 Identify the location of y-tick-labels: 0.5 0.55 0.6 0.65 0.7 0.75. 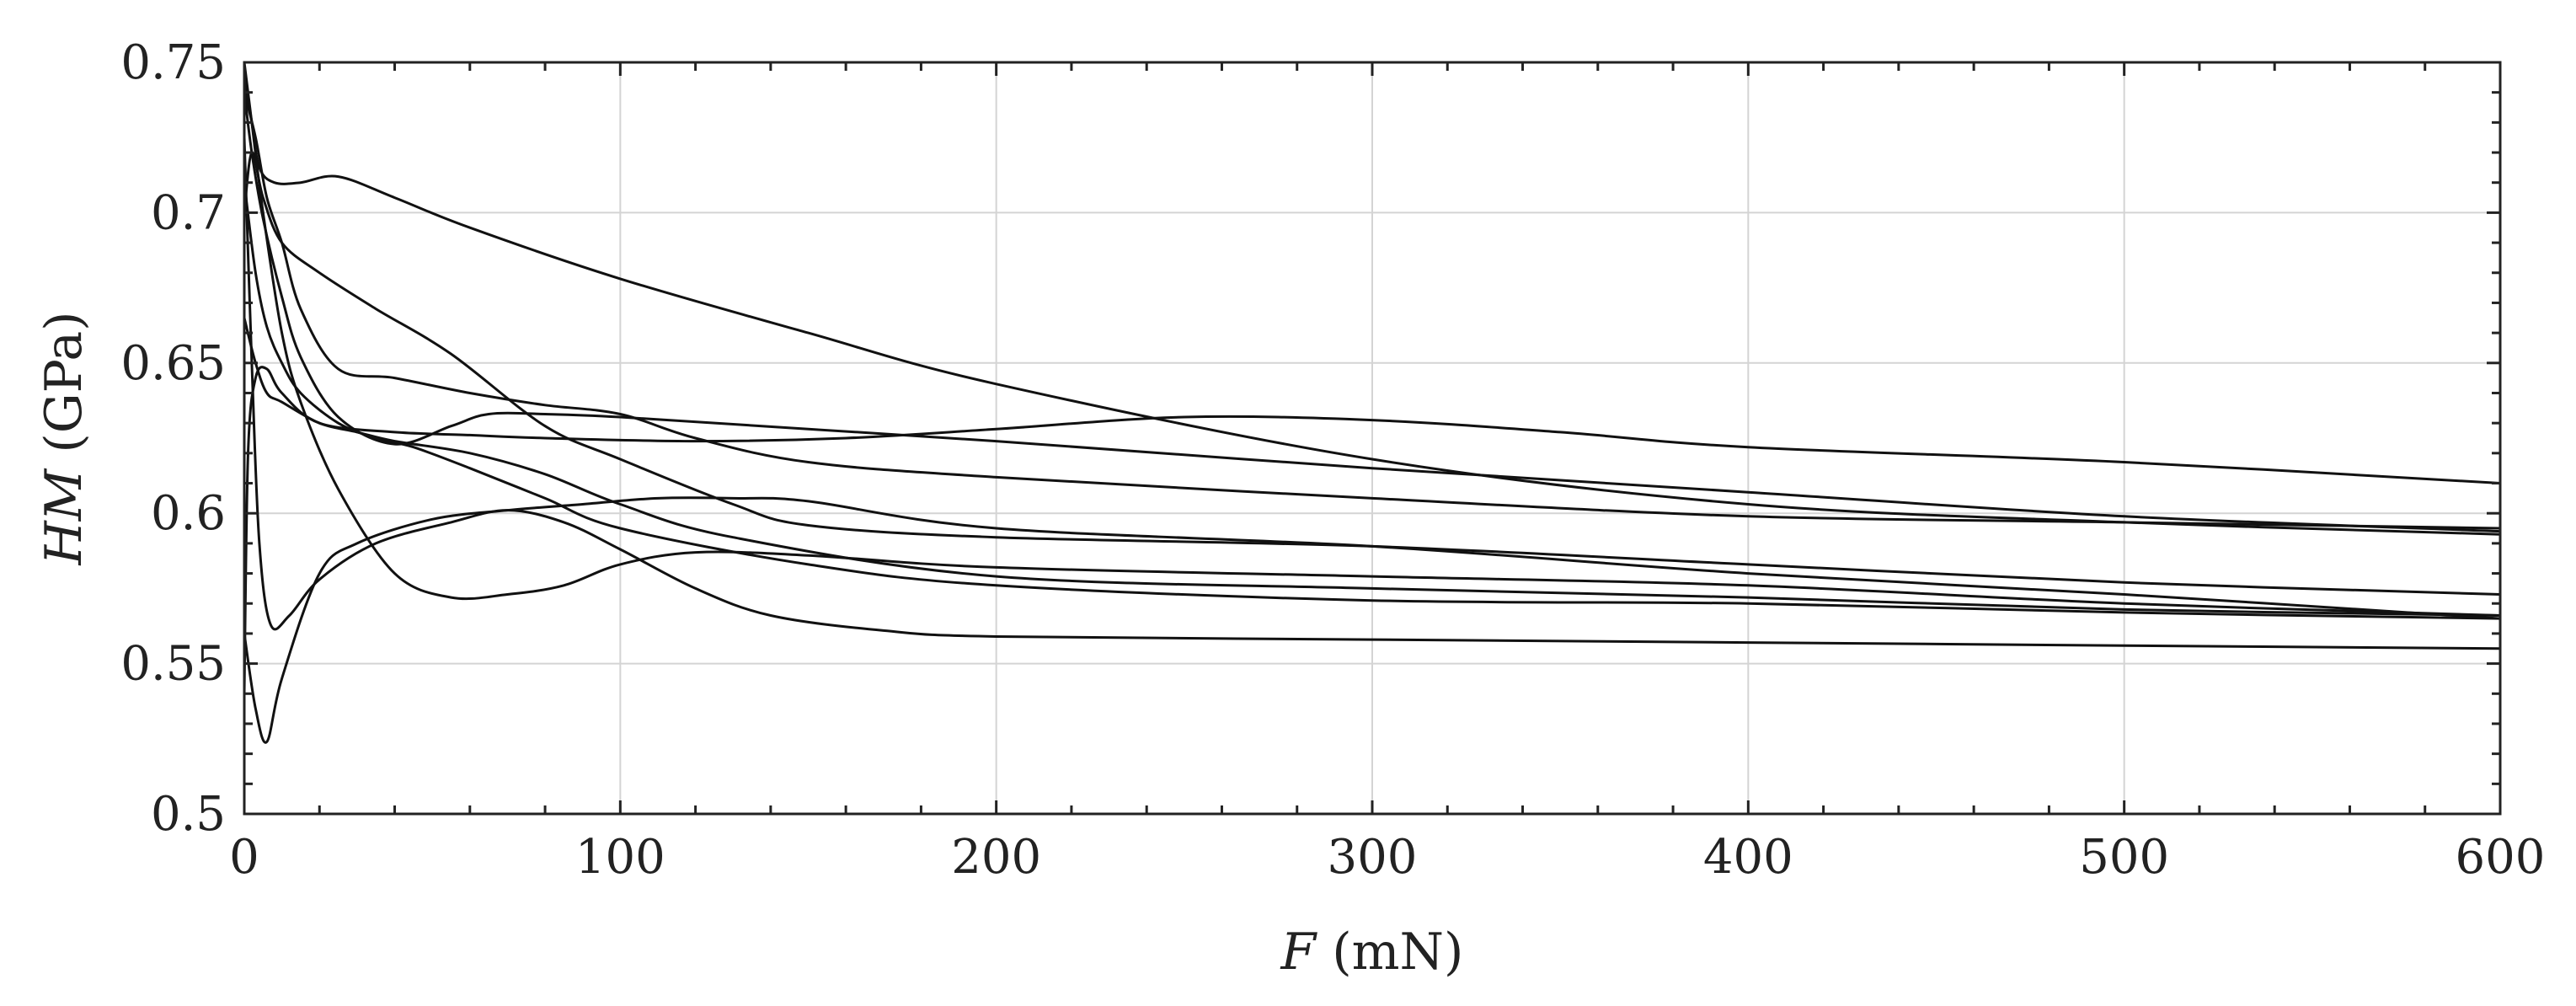
(173, 438).